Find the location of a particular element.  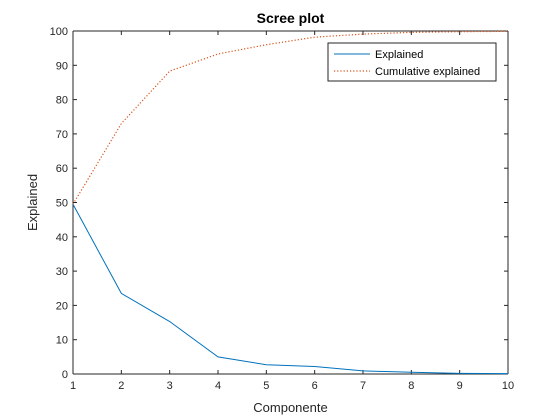

y-tick-label: 0 is located at coordinates (65, 375).